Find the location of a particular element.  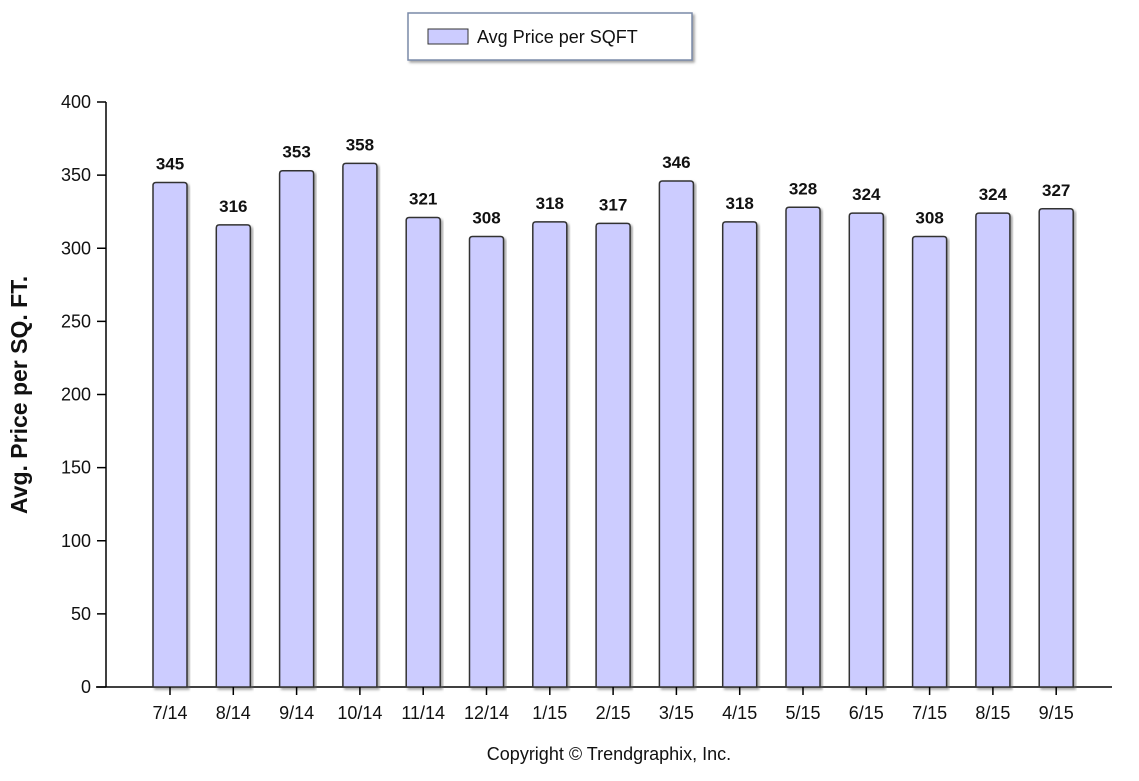

x-tick-label: 3/15 is located at coordinates (676, 713).